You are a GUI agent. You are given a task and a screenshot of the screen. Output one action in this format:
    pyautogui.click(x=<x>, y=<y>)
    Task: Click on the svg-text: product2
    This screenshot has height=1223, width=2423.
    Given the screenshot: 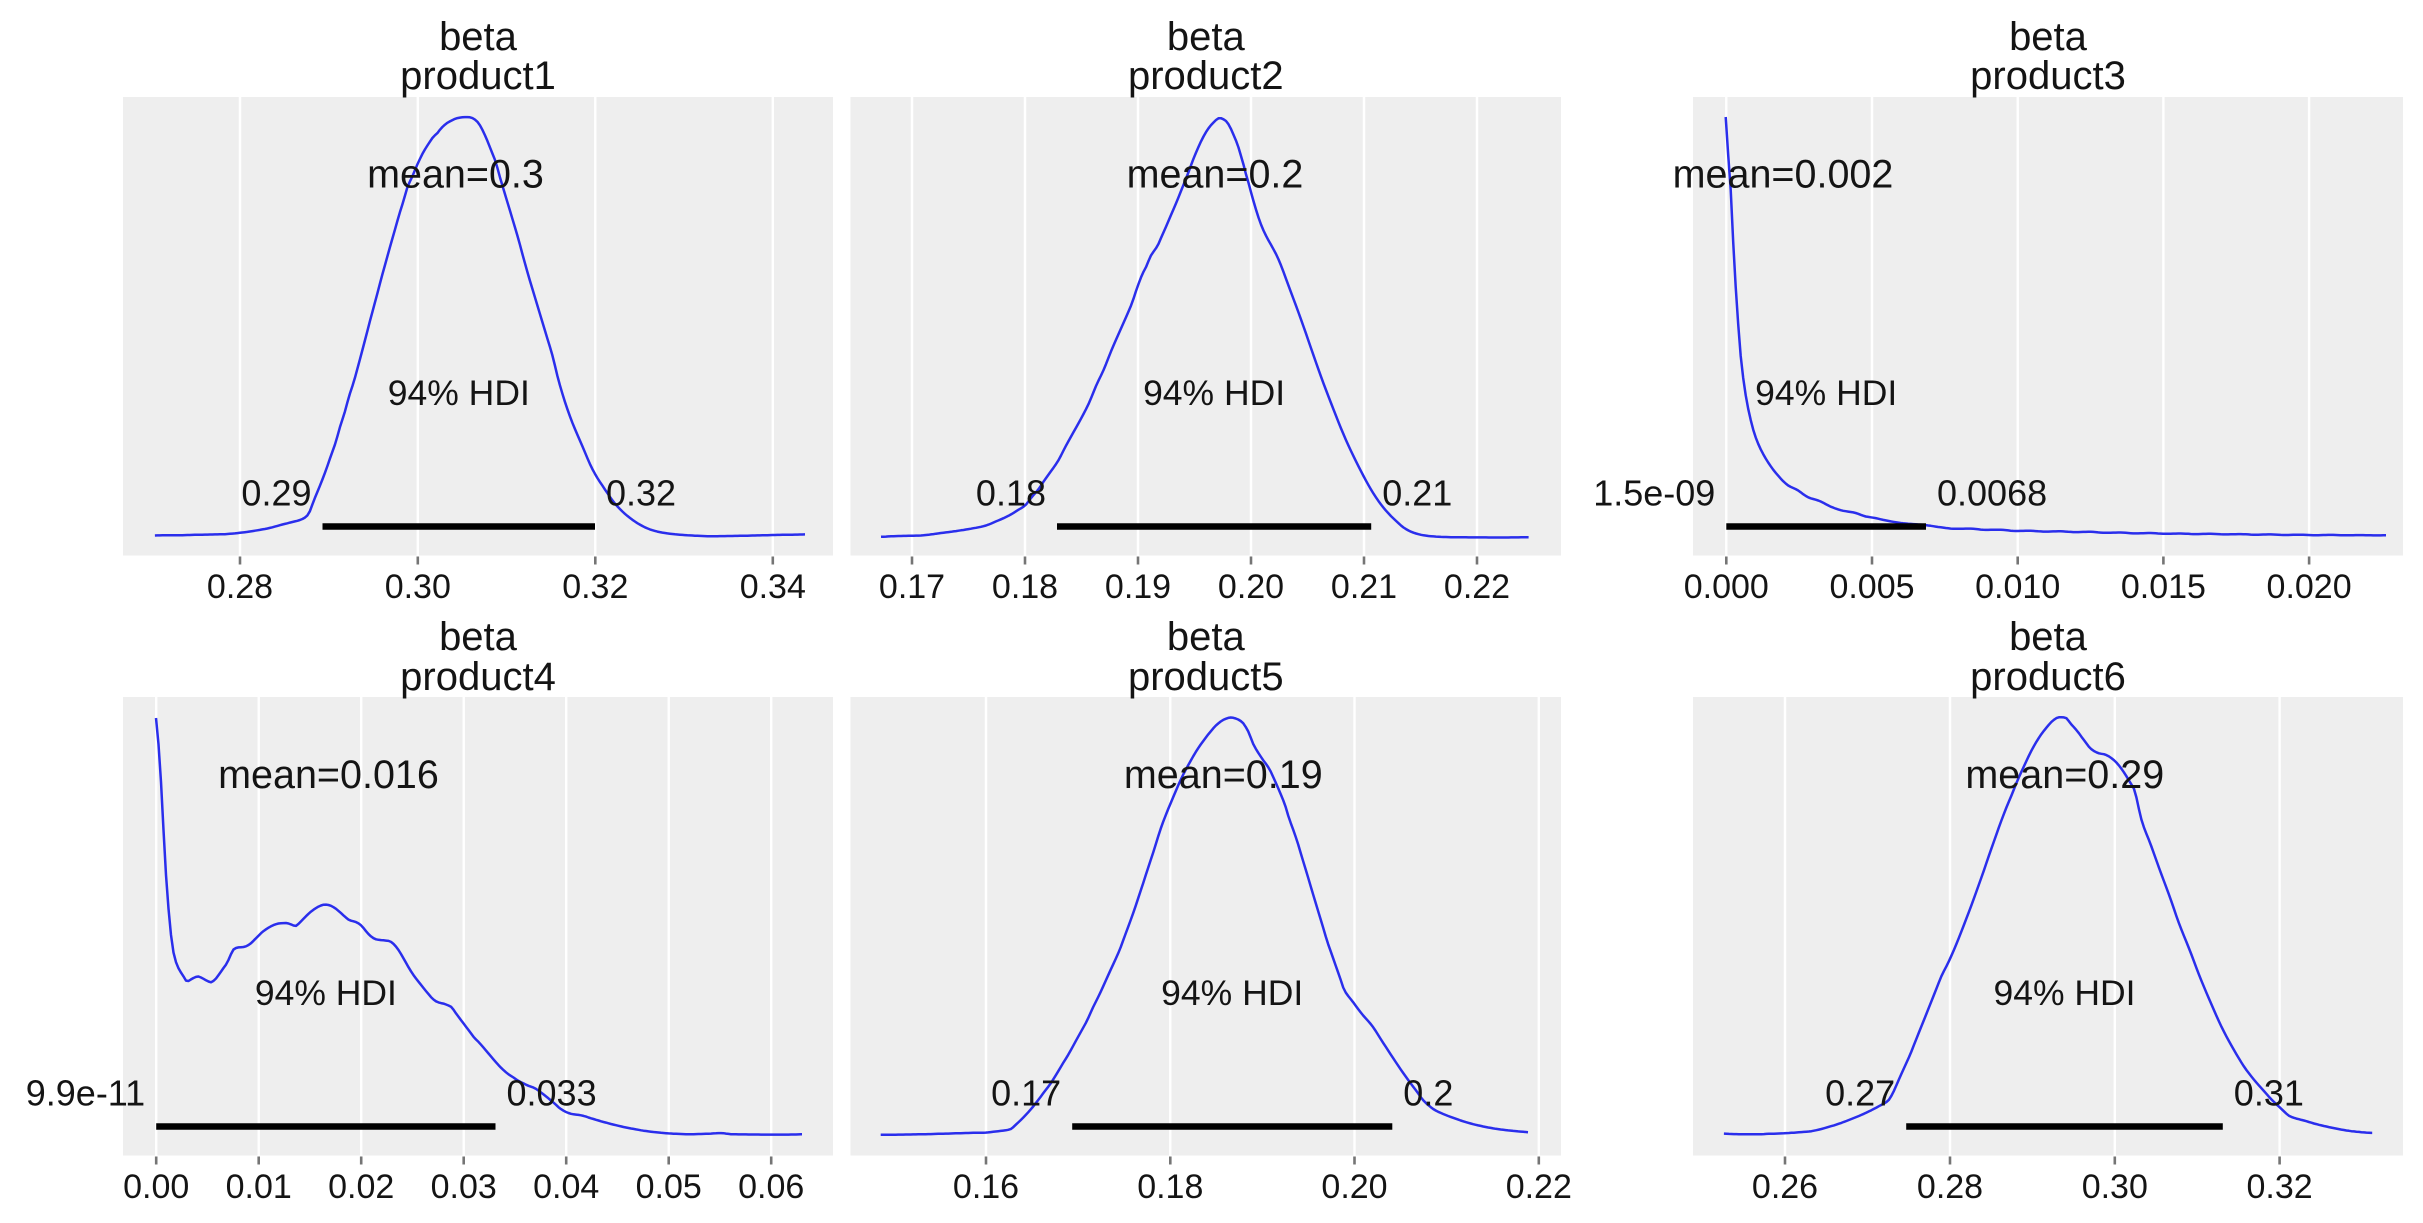 What is the action you would take?
    pyautogui.click(x=1206, y=76)
    